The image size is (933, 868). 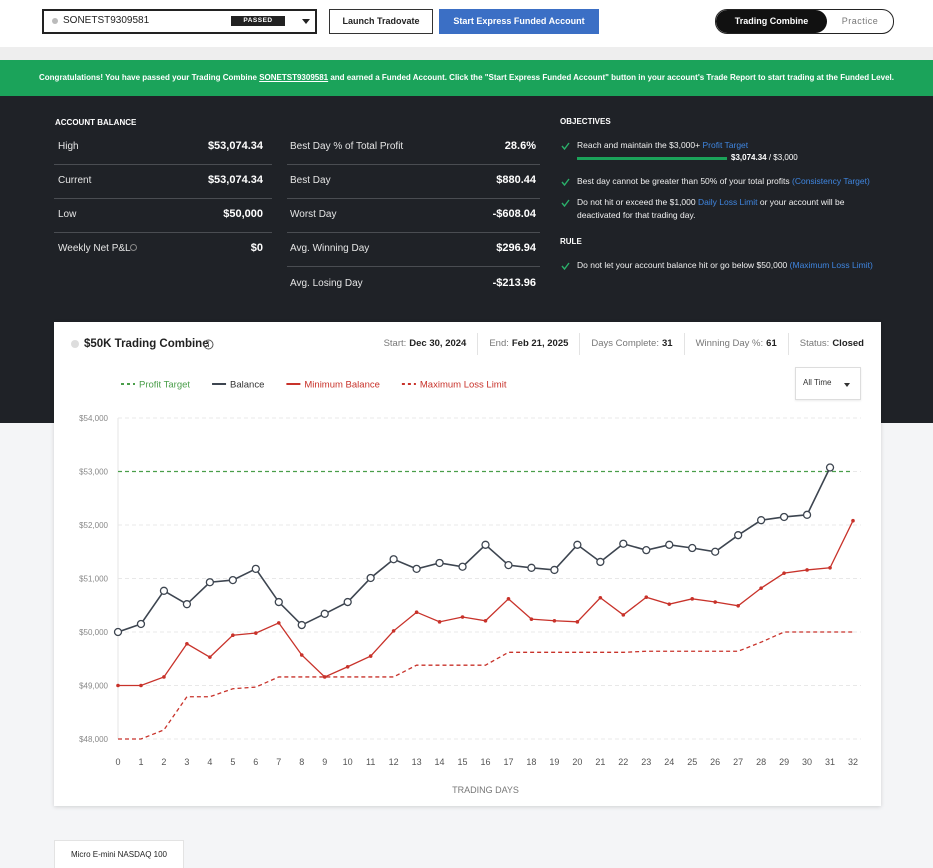 What do you see at coordinates (646, 762) in the screenshot?
I see `x-tick-label: 23` at bounding box center [646, 762].